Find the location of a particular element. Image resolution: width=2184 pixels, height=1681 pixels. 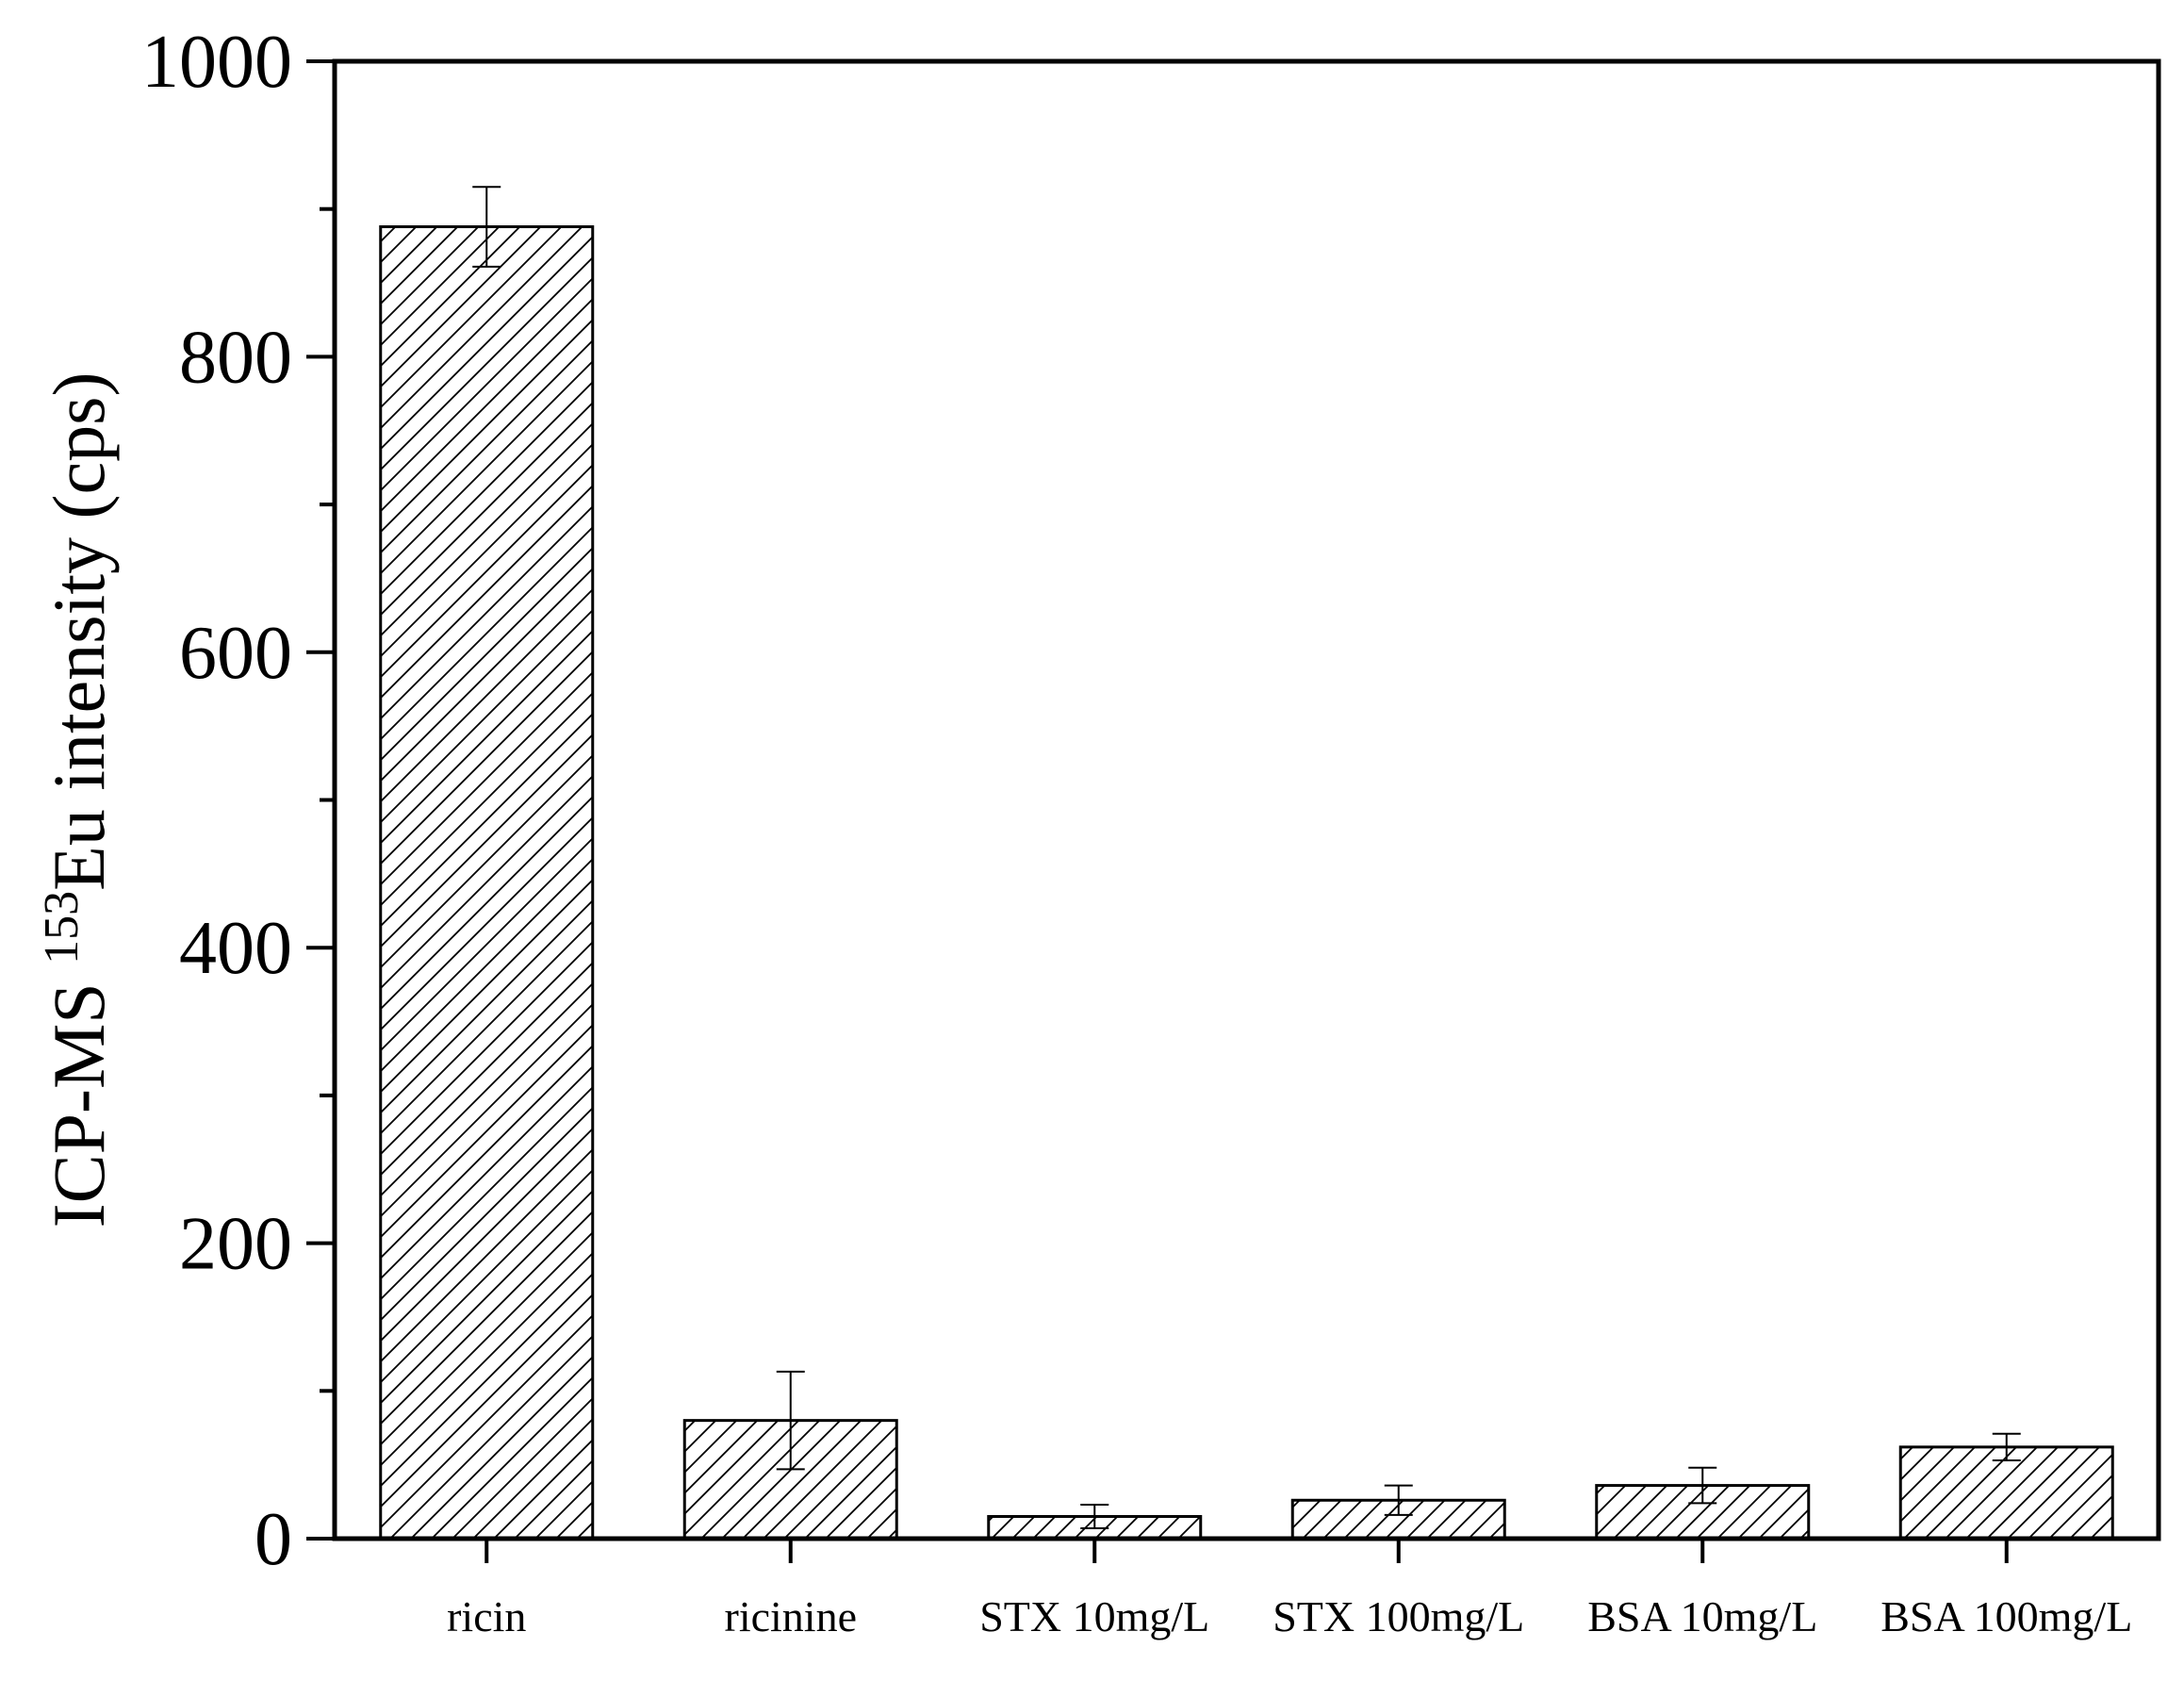

y-axis-label: ICP-MS 153Eu intensity (cps) is located at coordinates (77, 800).